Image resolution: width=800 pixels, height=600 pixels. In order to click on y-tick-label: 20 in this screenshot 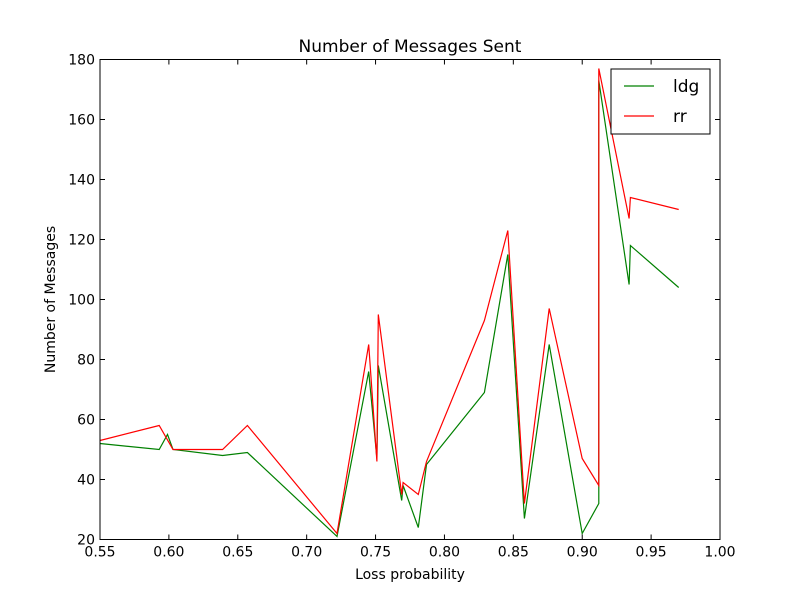, I will do `click(86, 541)`.